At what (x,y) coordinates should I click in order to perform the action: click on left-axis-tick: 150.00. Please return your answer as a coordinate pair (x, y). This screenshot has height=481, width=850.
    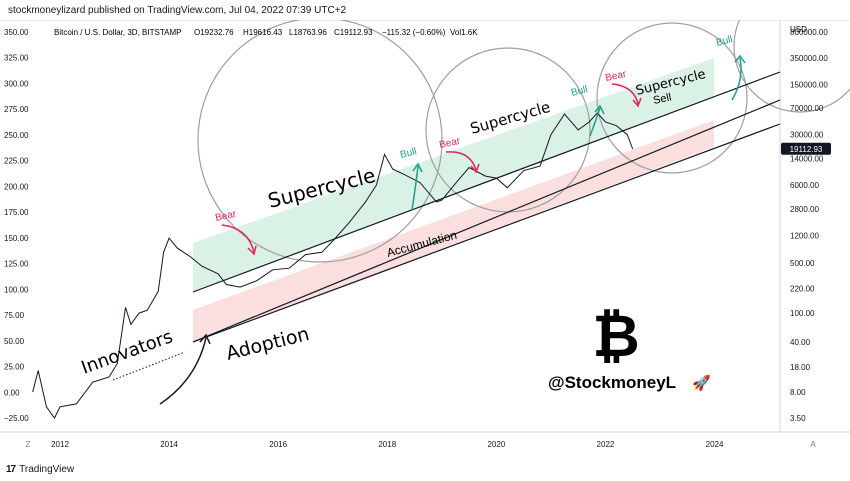
    Looking at the image, I should click on (16, 238).